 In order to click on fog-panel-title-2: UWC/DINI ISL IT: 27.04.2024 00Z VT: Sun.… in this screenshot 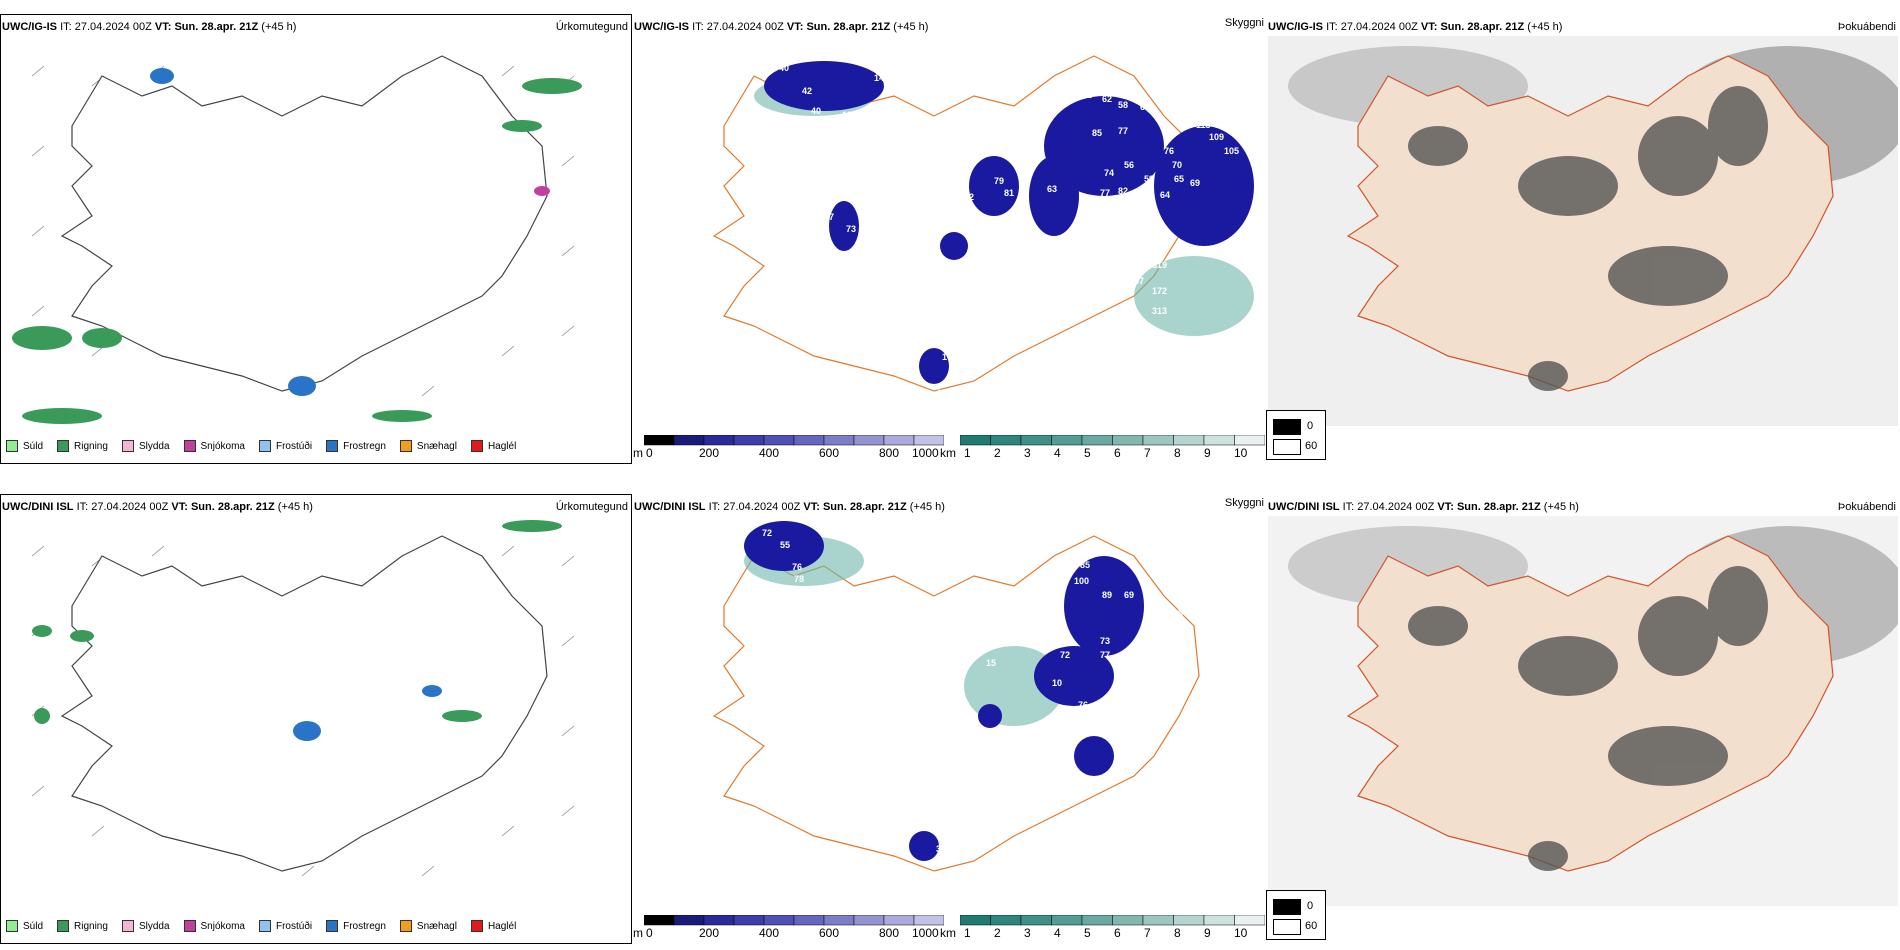, I will do `click(1423, 507)`.